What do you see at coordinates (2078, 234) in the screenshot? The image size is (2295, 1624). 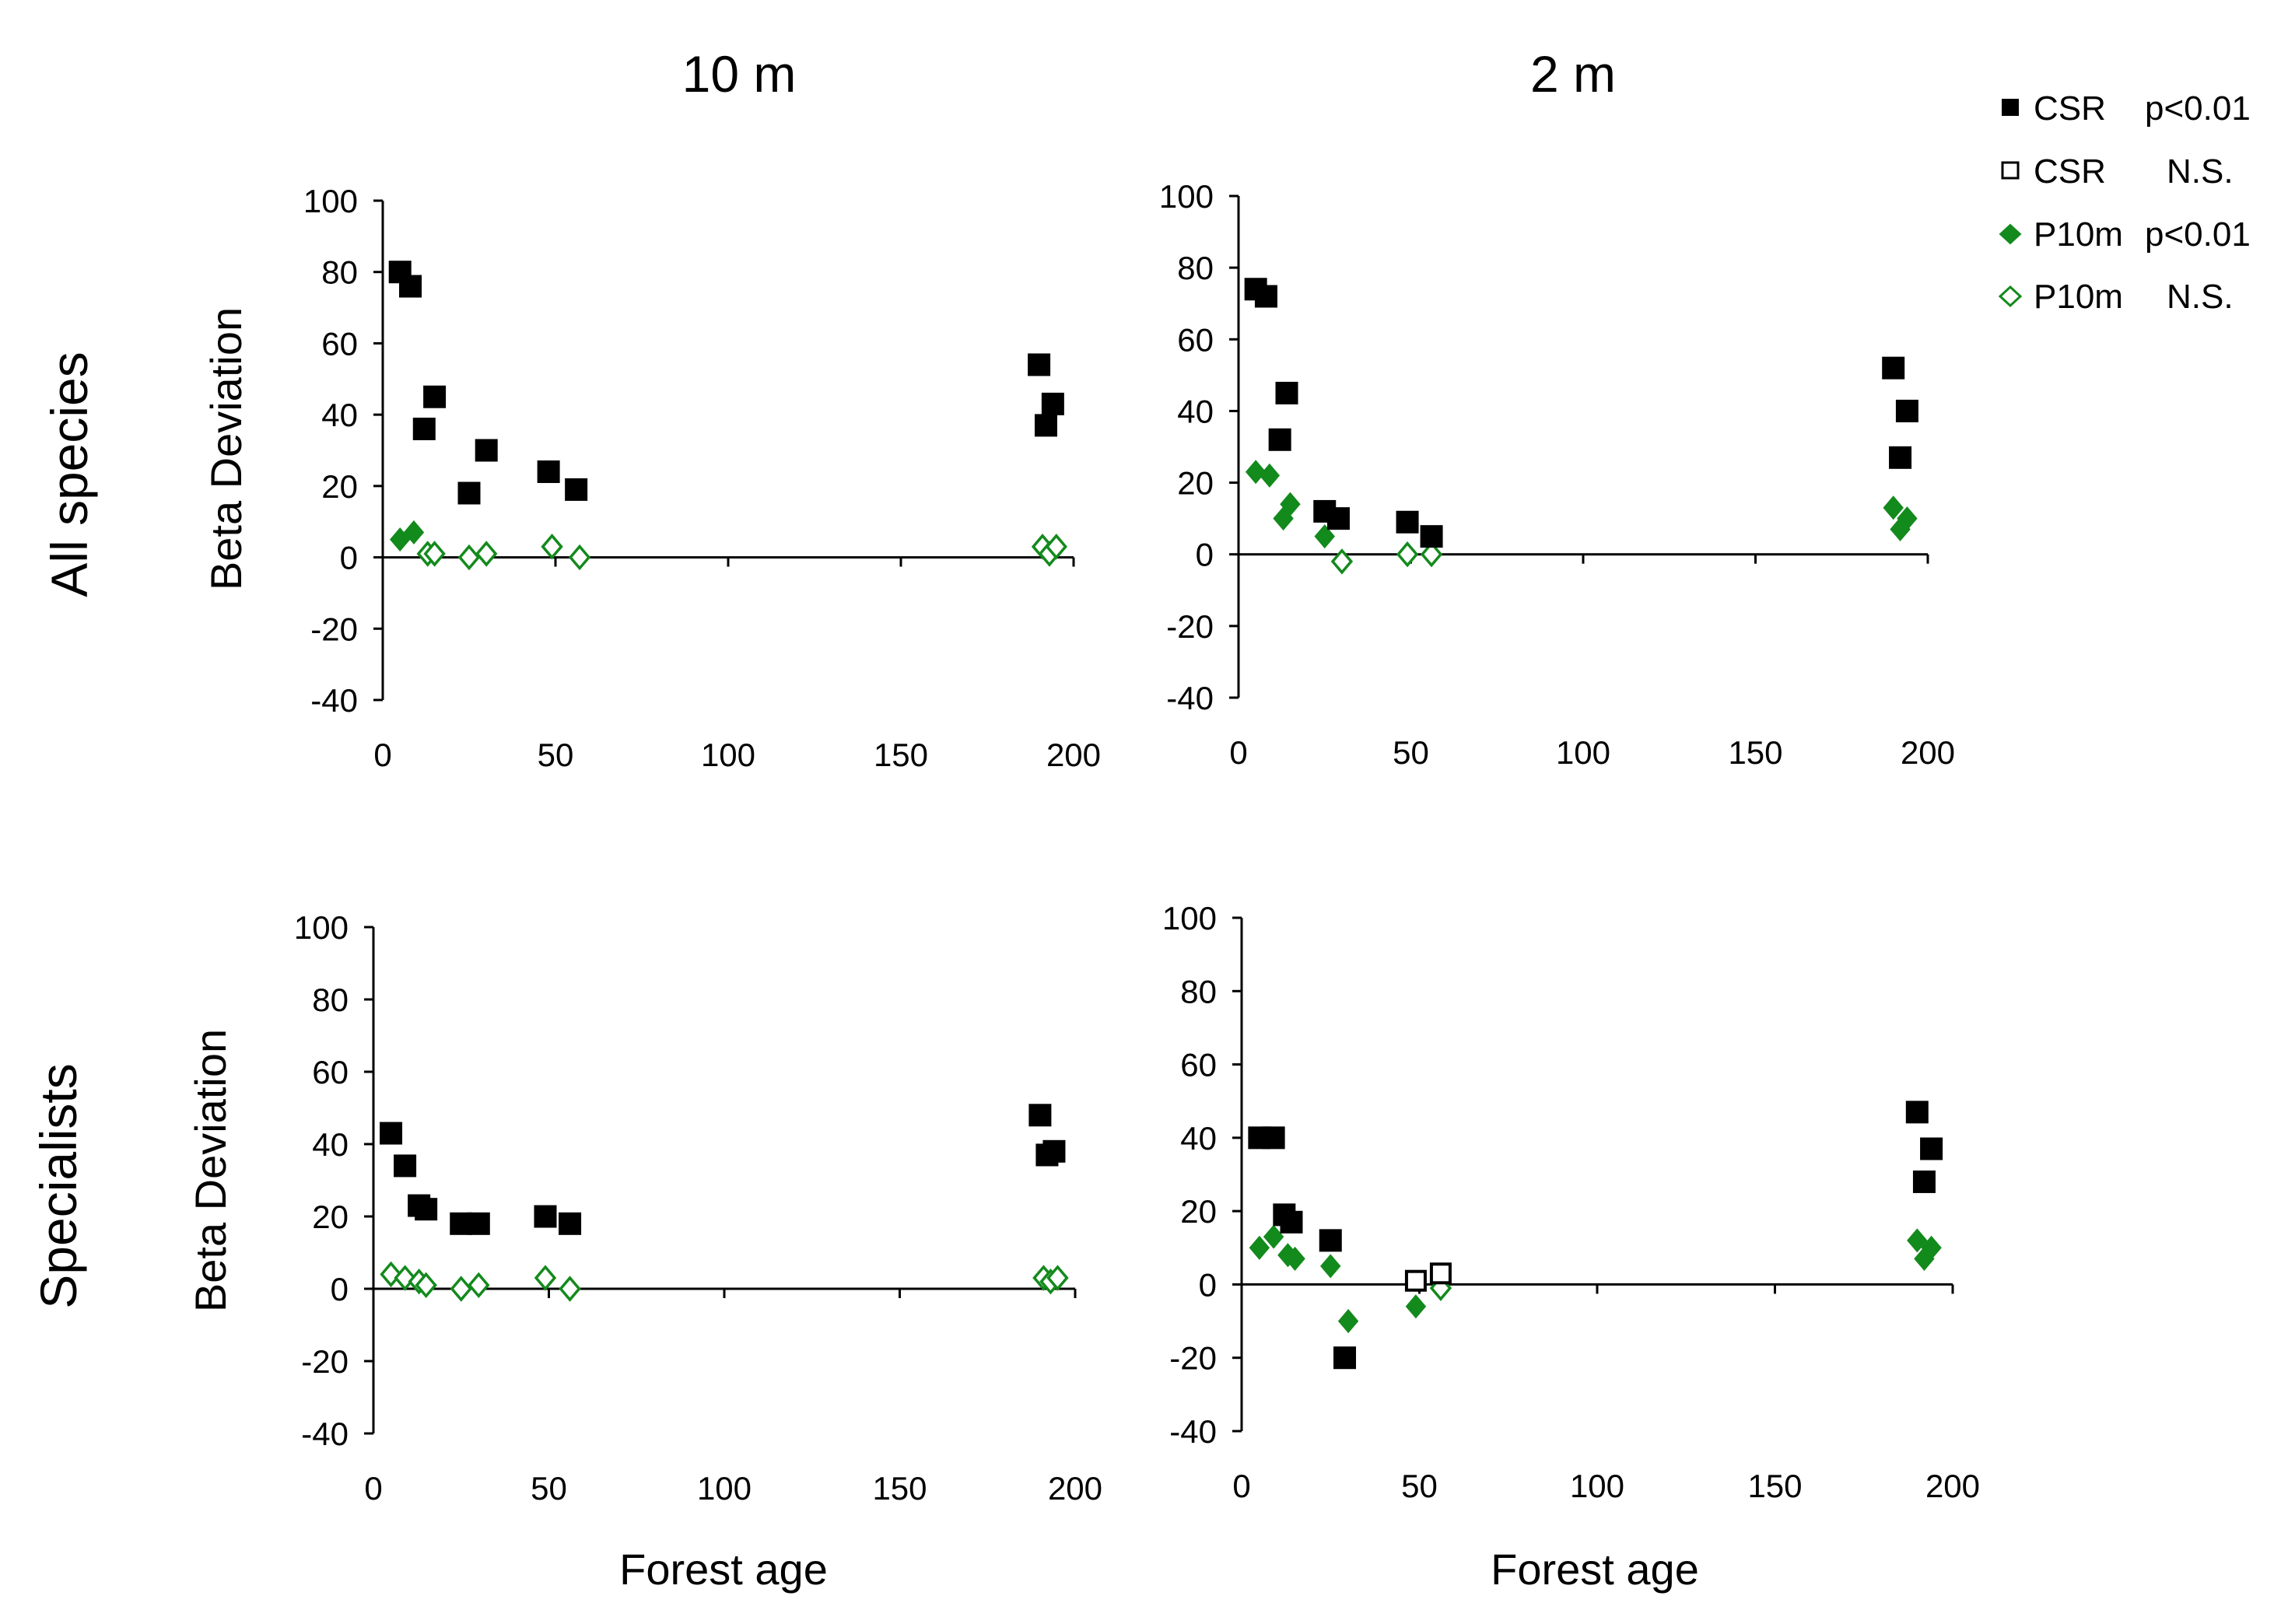 I see `legend-label-p10m: P10m` at bounding box center [2078, 234].